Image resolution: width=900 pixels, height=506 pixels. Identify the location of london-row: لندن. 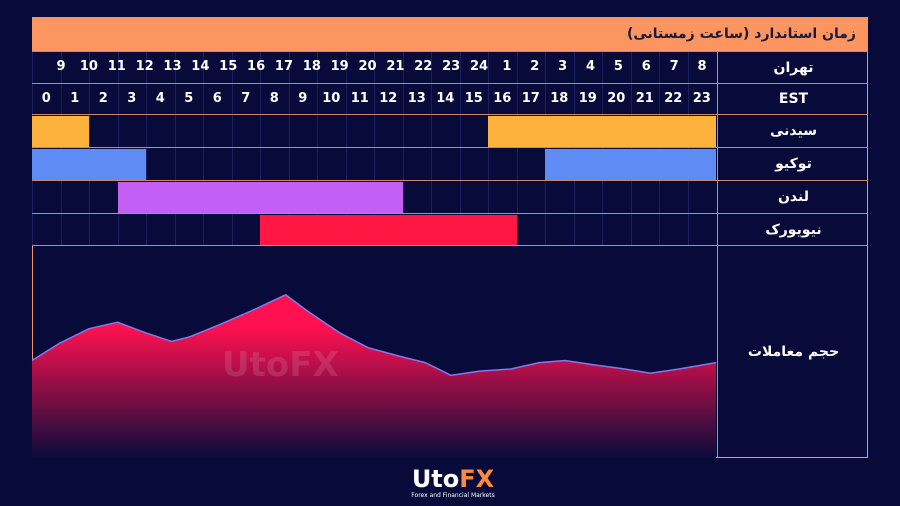
(450, 196).